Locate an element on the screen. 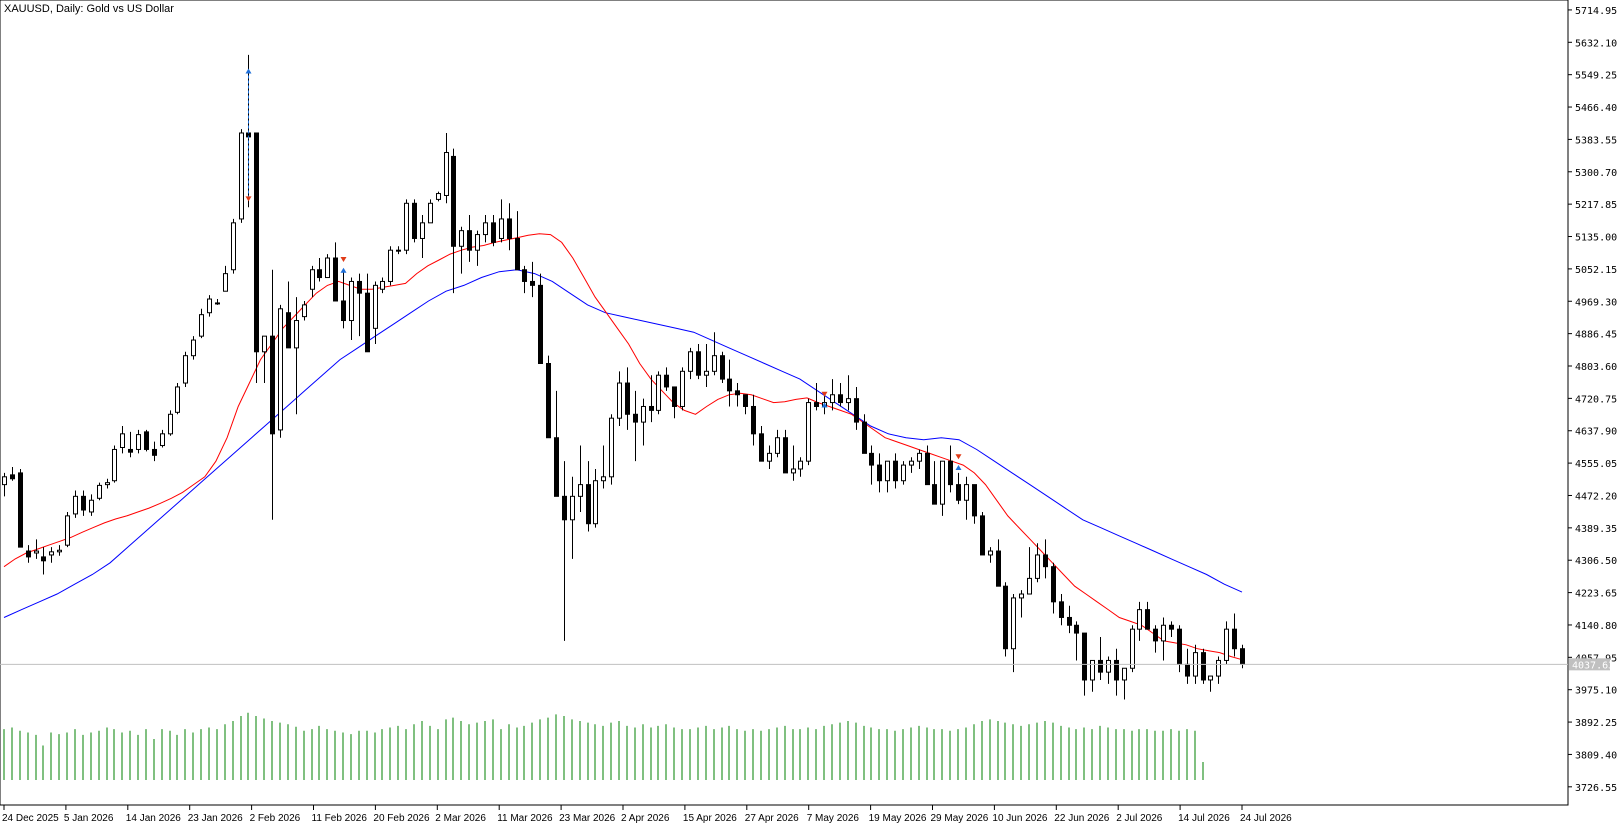  date-tick-label: 24 Jul 2026 is located at coordinates (1266, 818).